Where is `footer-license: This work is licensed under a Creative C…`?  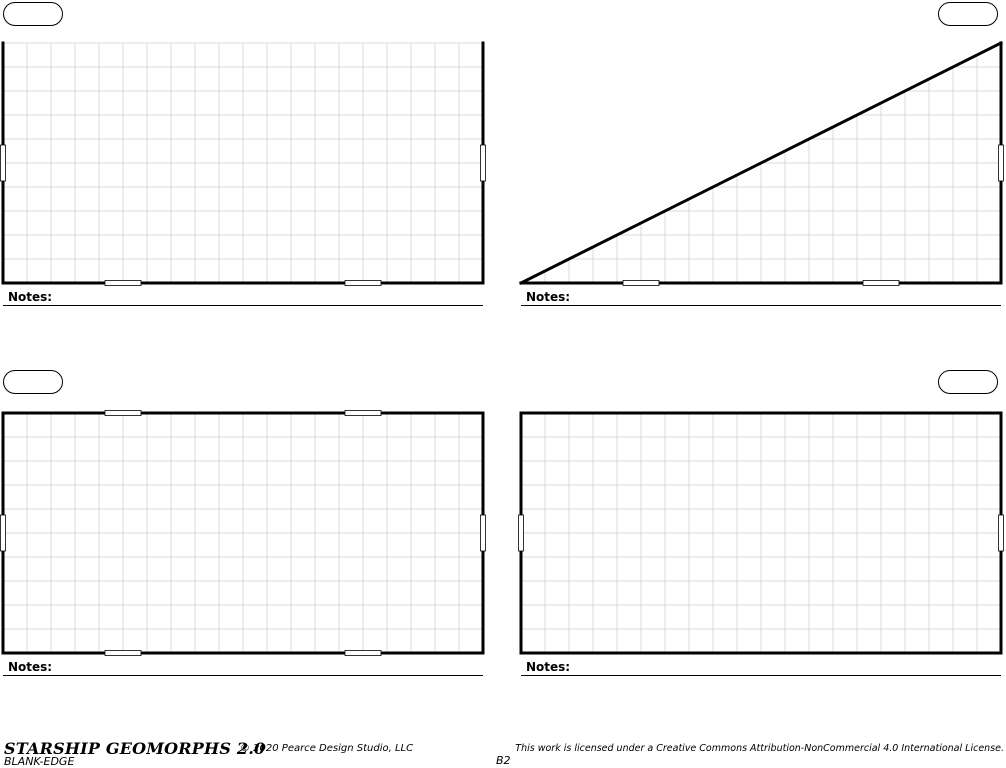 footer-license: This work is licensed under a Creative C… is located at coordinates (759, 748).